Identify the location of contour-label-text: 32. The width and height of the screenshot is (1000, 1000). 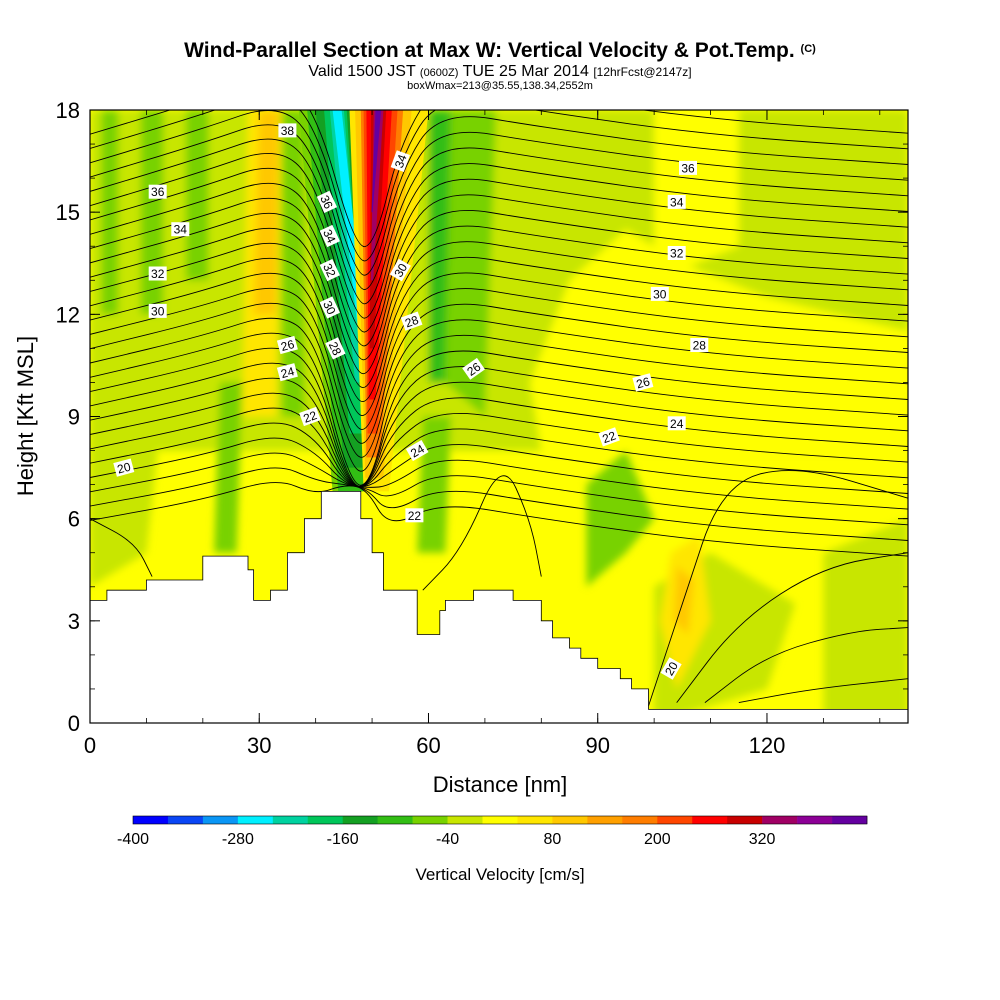
(329, 270).